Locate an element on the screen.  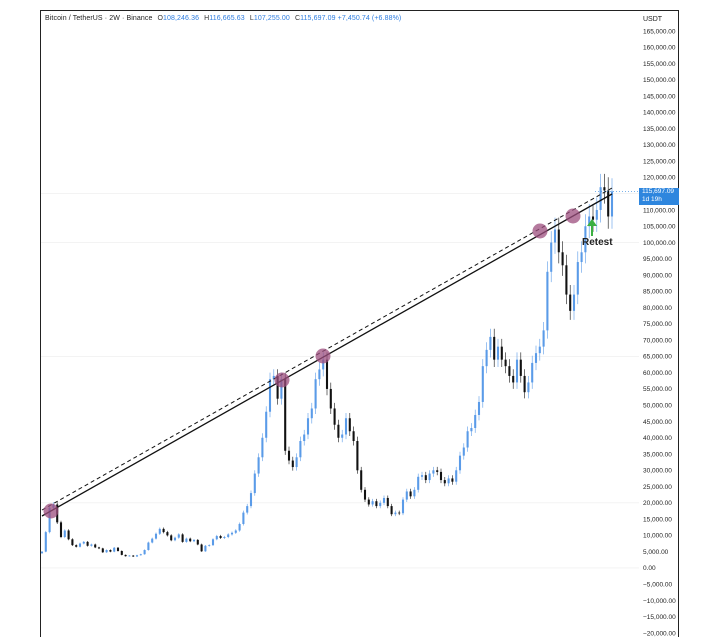
change-value: +7,450.74 (+6.88%) is located at coordinates (369, 18).